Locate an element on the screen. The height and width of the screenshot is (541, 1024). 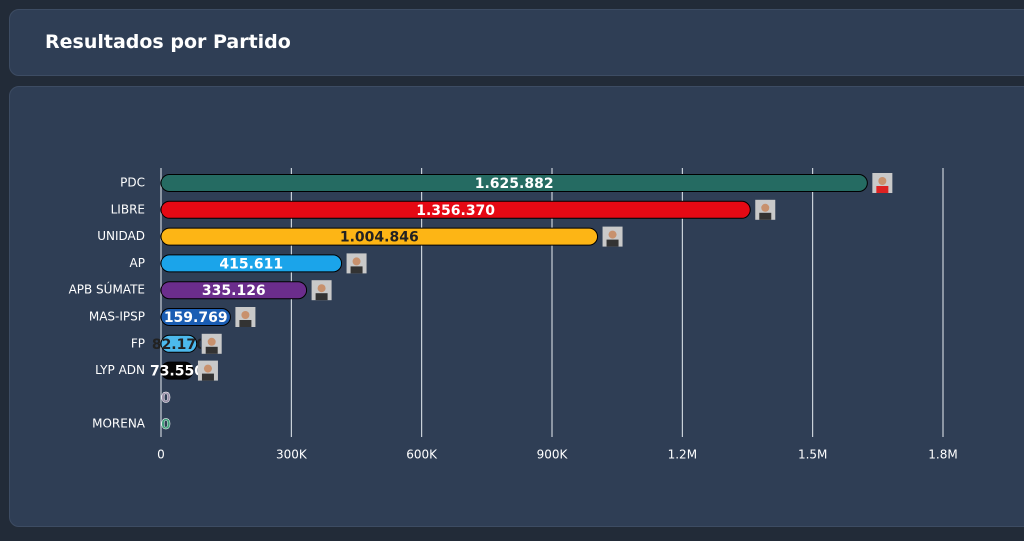
value-label: 1.356.370 is located at coordinates (455, 211).